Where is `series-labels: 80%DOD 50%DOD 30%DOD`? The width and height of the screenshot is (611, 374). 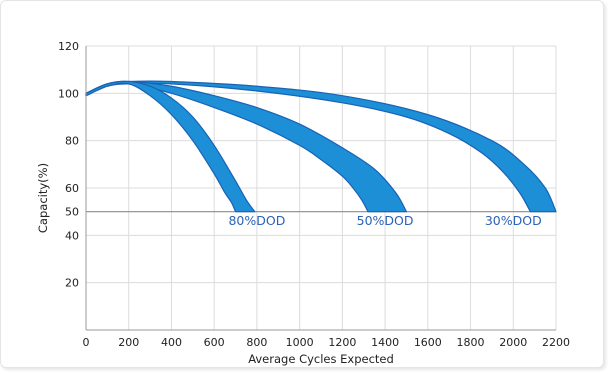
series-labels: 80%DOD 50%DOD 30%DOD is located at coordinates (384, 220).